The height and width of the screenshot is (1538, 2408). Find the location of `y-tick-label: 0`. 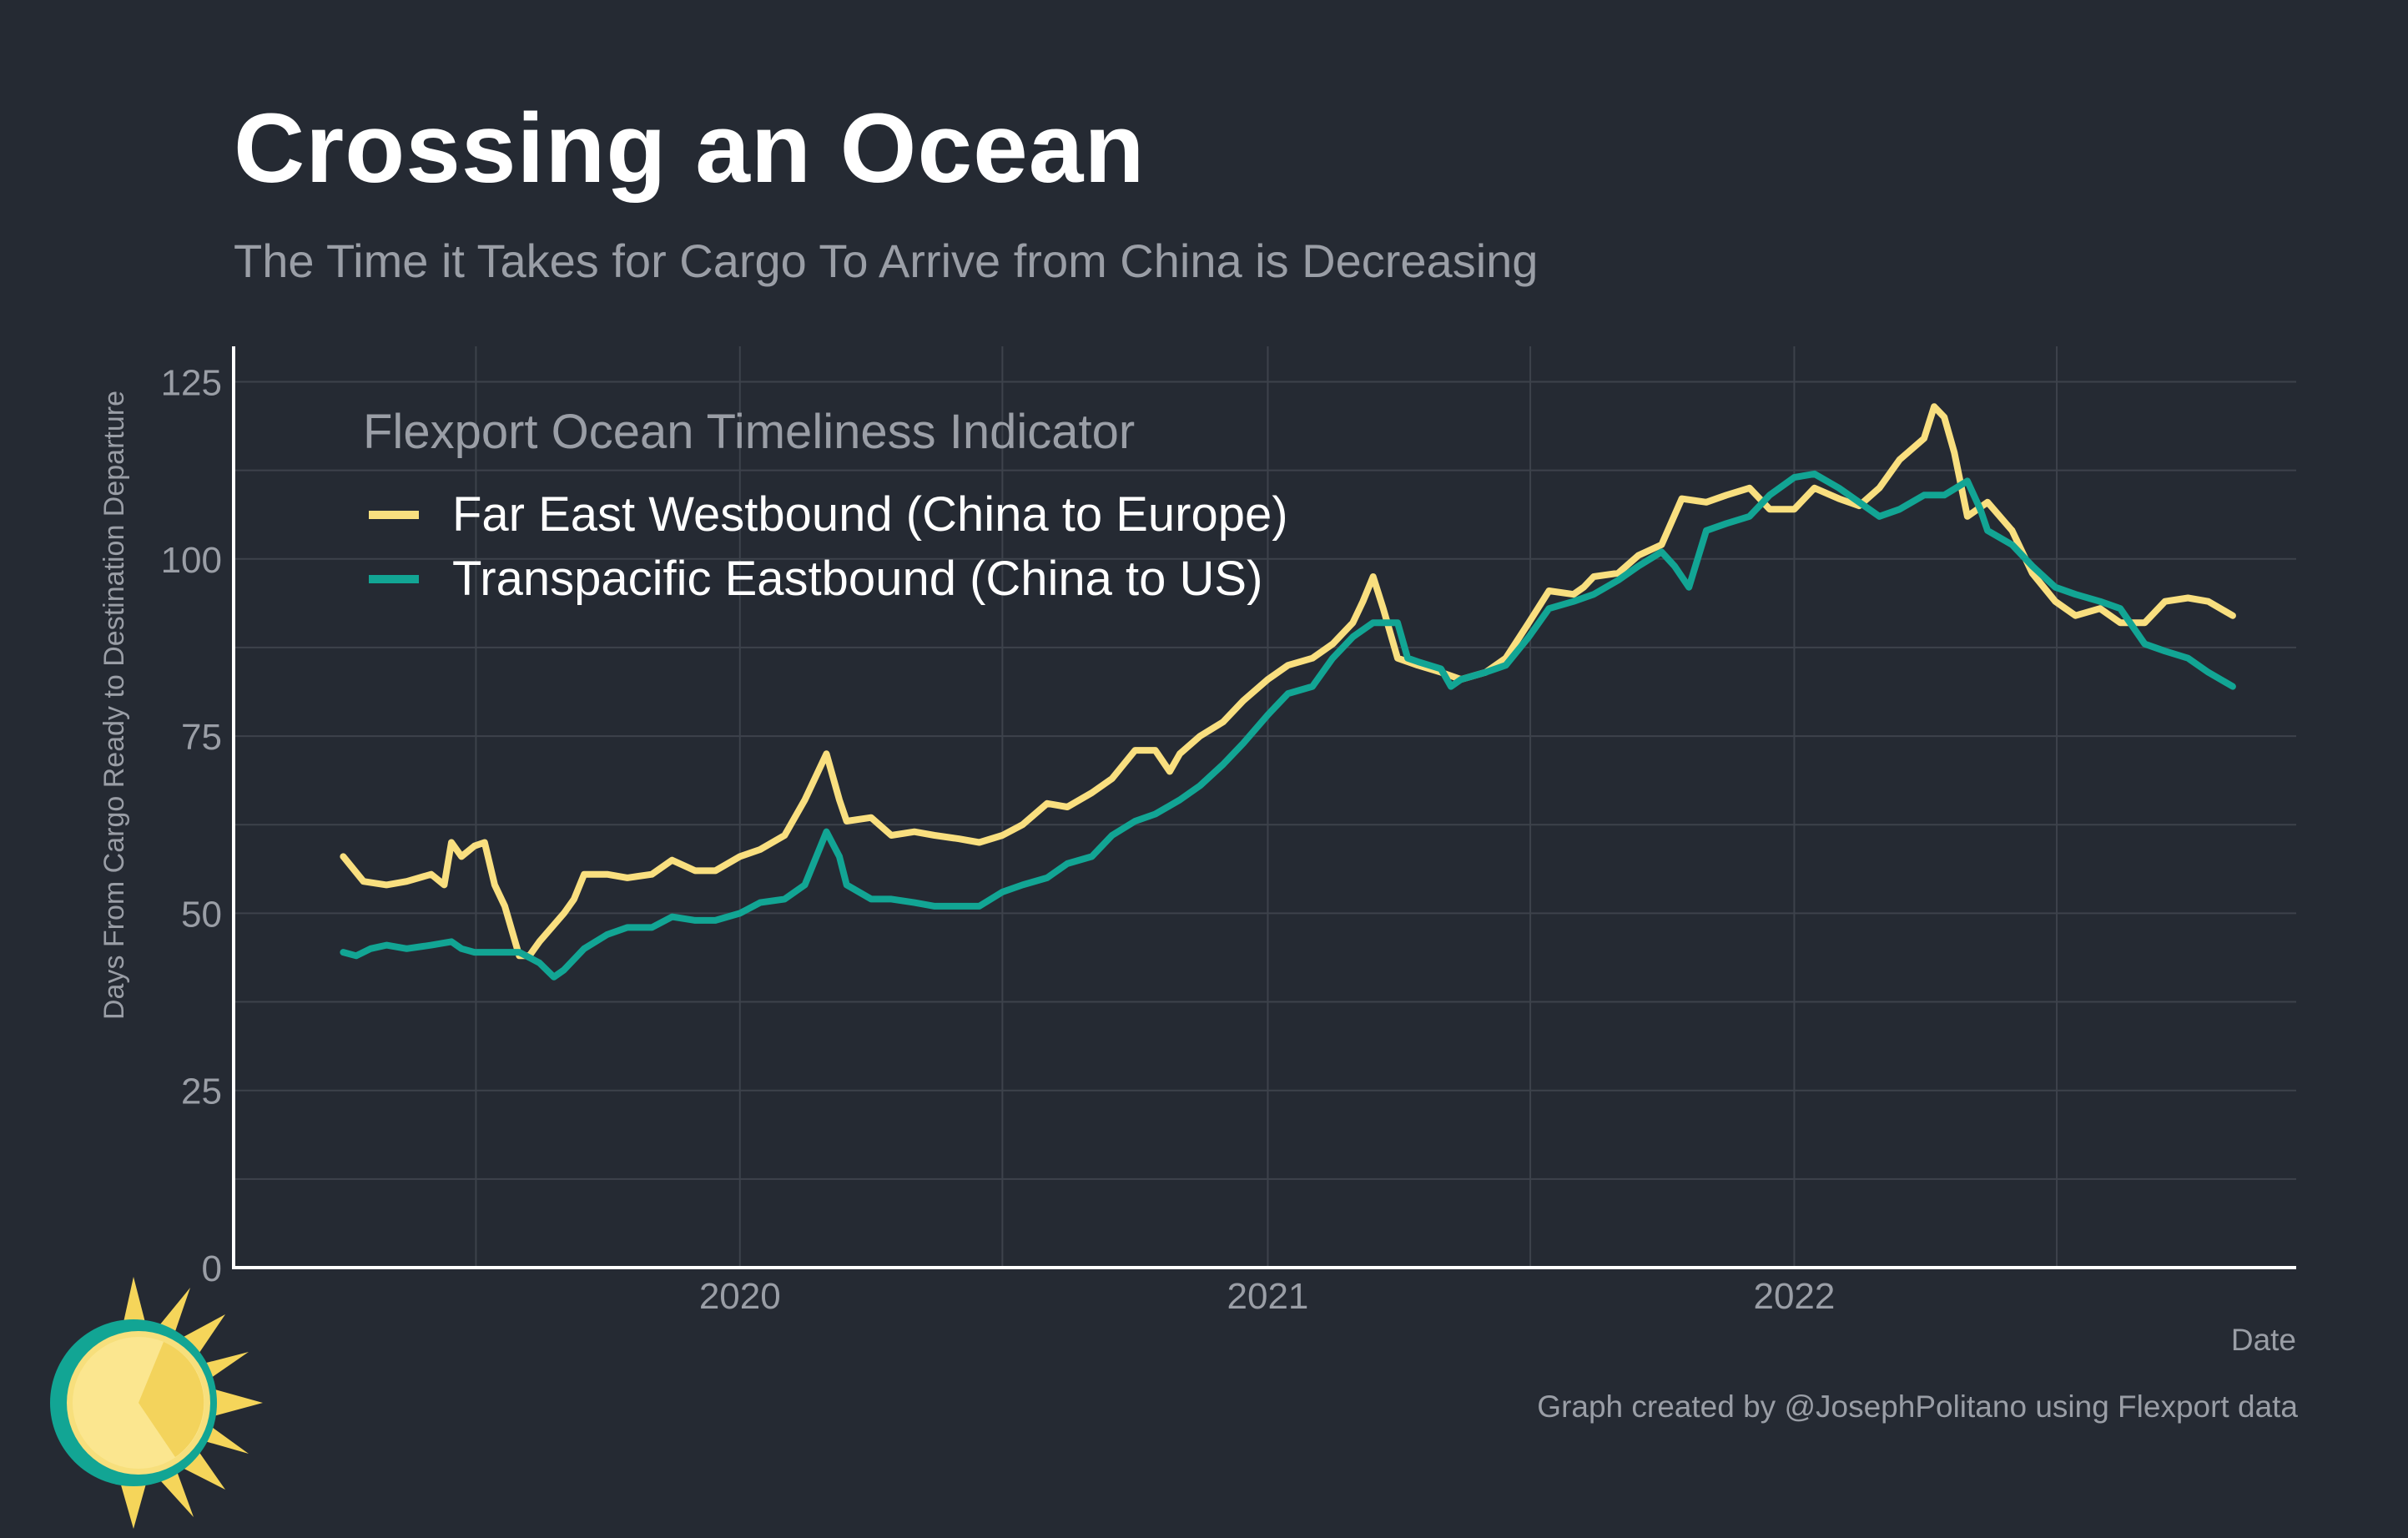

y-tick-label: 0 is located at coordinates (212, 1268).